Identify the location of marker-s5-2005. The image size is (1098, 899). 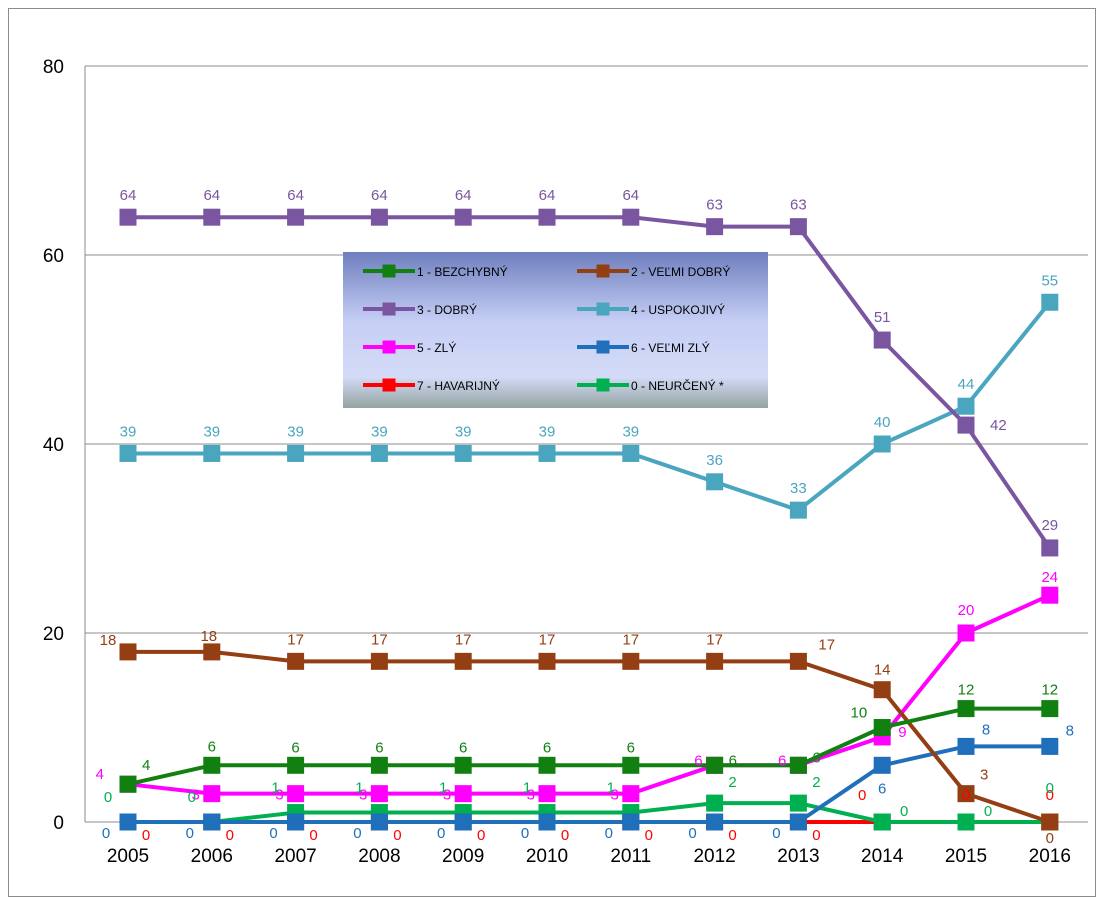
(128, 822).